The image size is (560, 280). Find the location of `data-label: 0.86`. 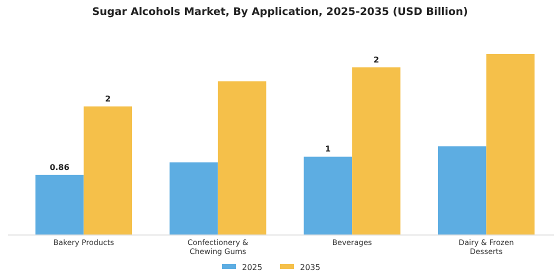

data-label: 0.86 is located at coordinates (60, 167).